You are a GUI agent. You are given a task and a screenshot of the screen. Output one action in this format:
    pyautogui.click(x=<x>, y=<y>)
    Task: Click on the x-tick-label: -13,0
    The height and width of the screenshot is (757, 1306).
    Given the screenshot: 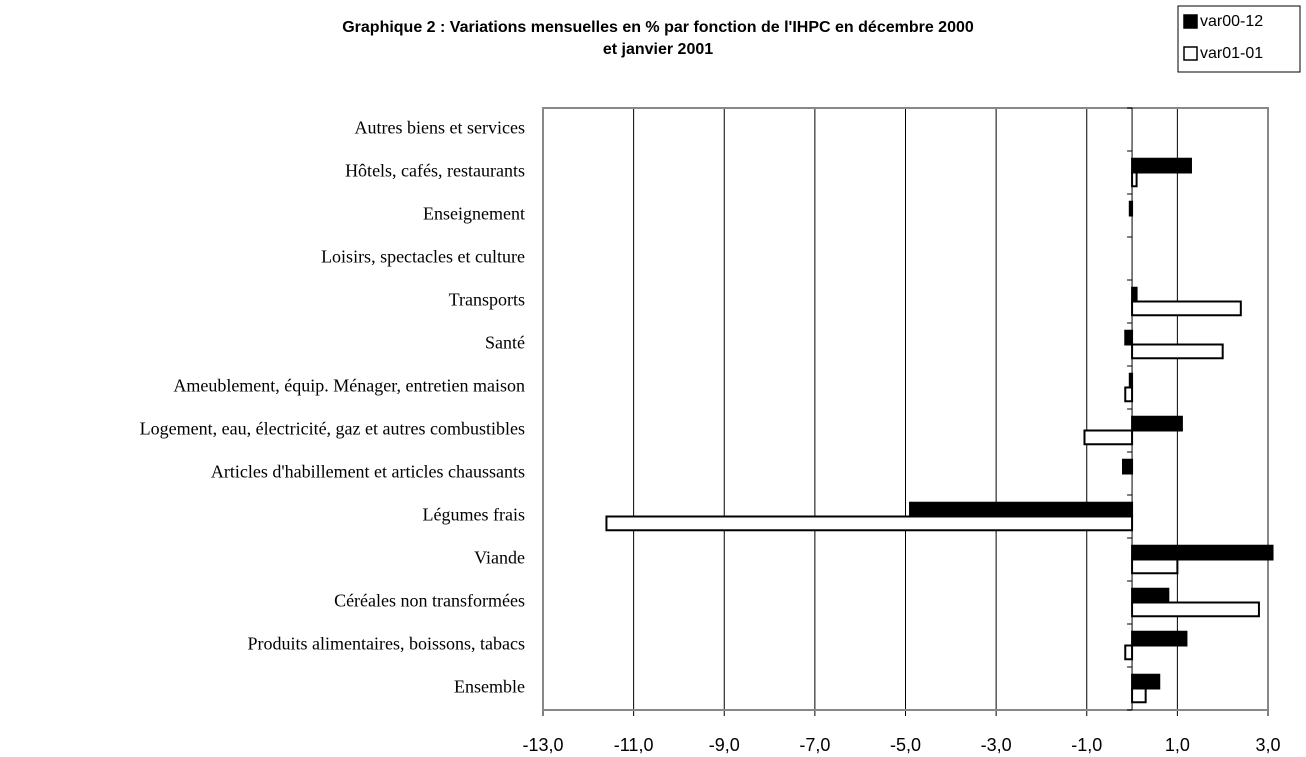 What is the action you would take?
    pyautogui.click(x=542, y=745)
    